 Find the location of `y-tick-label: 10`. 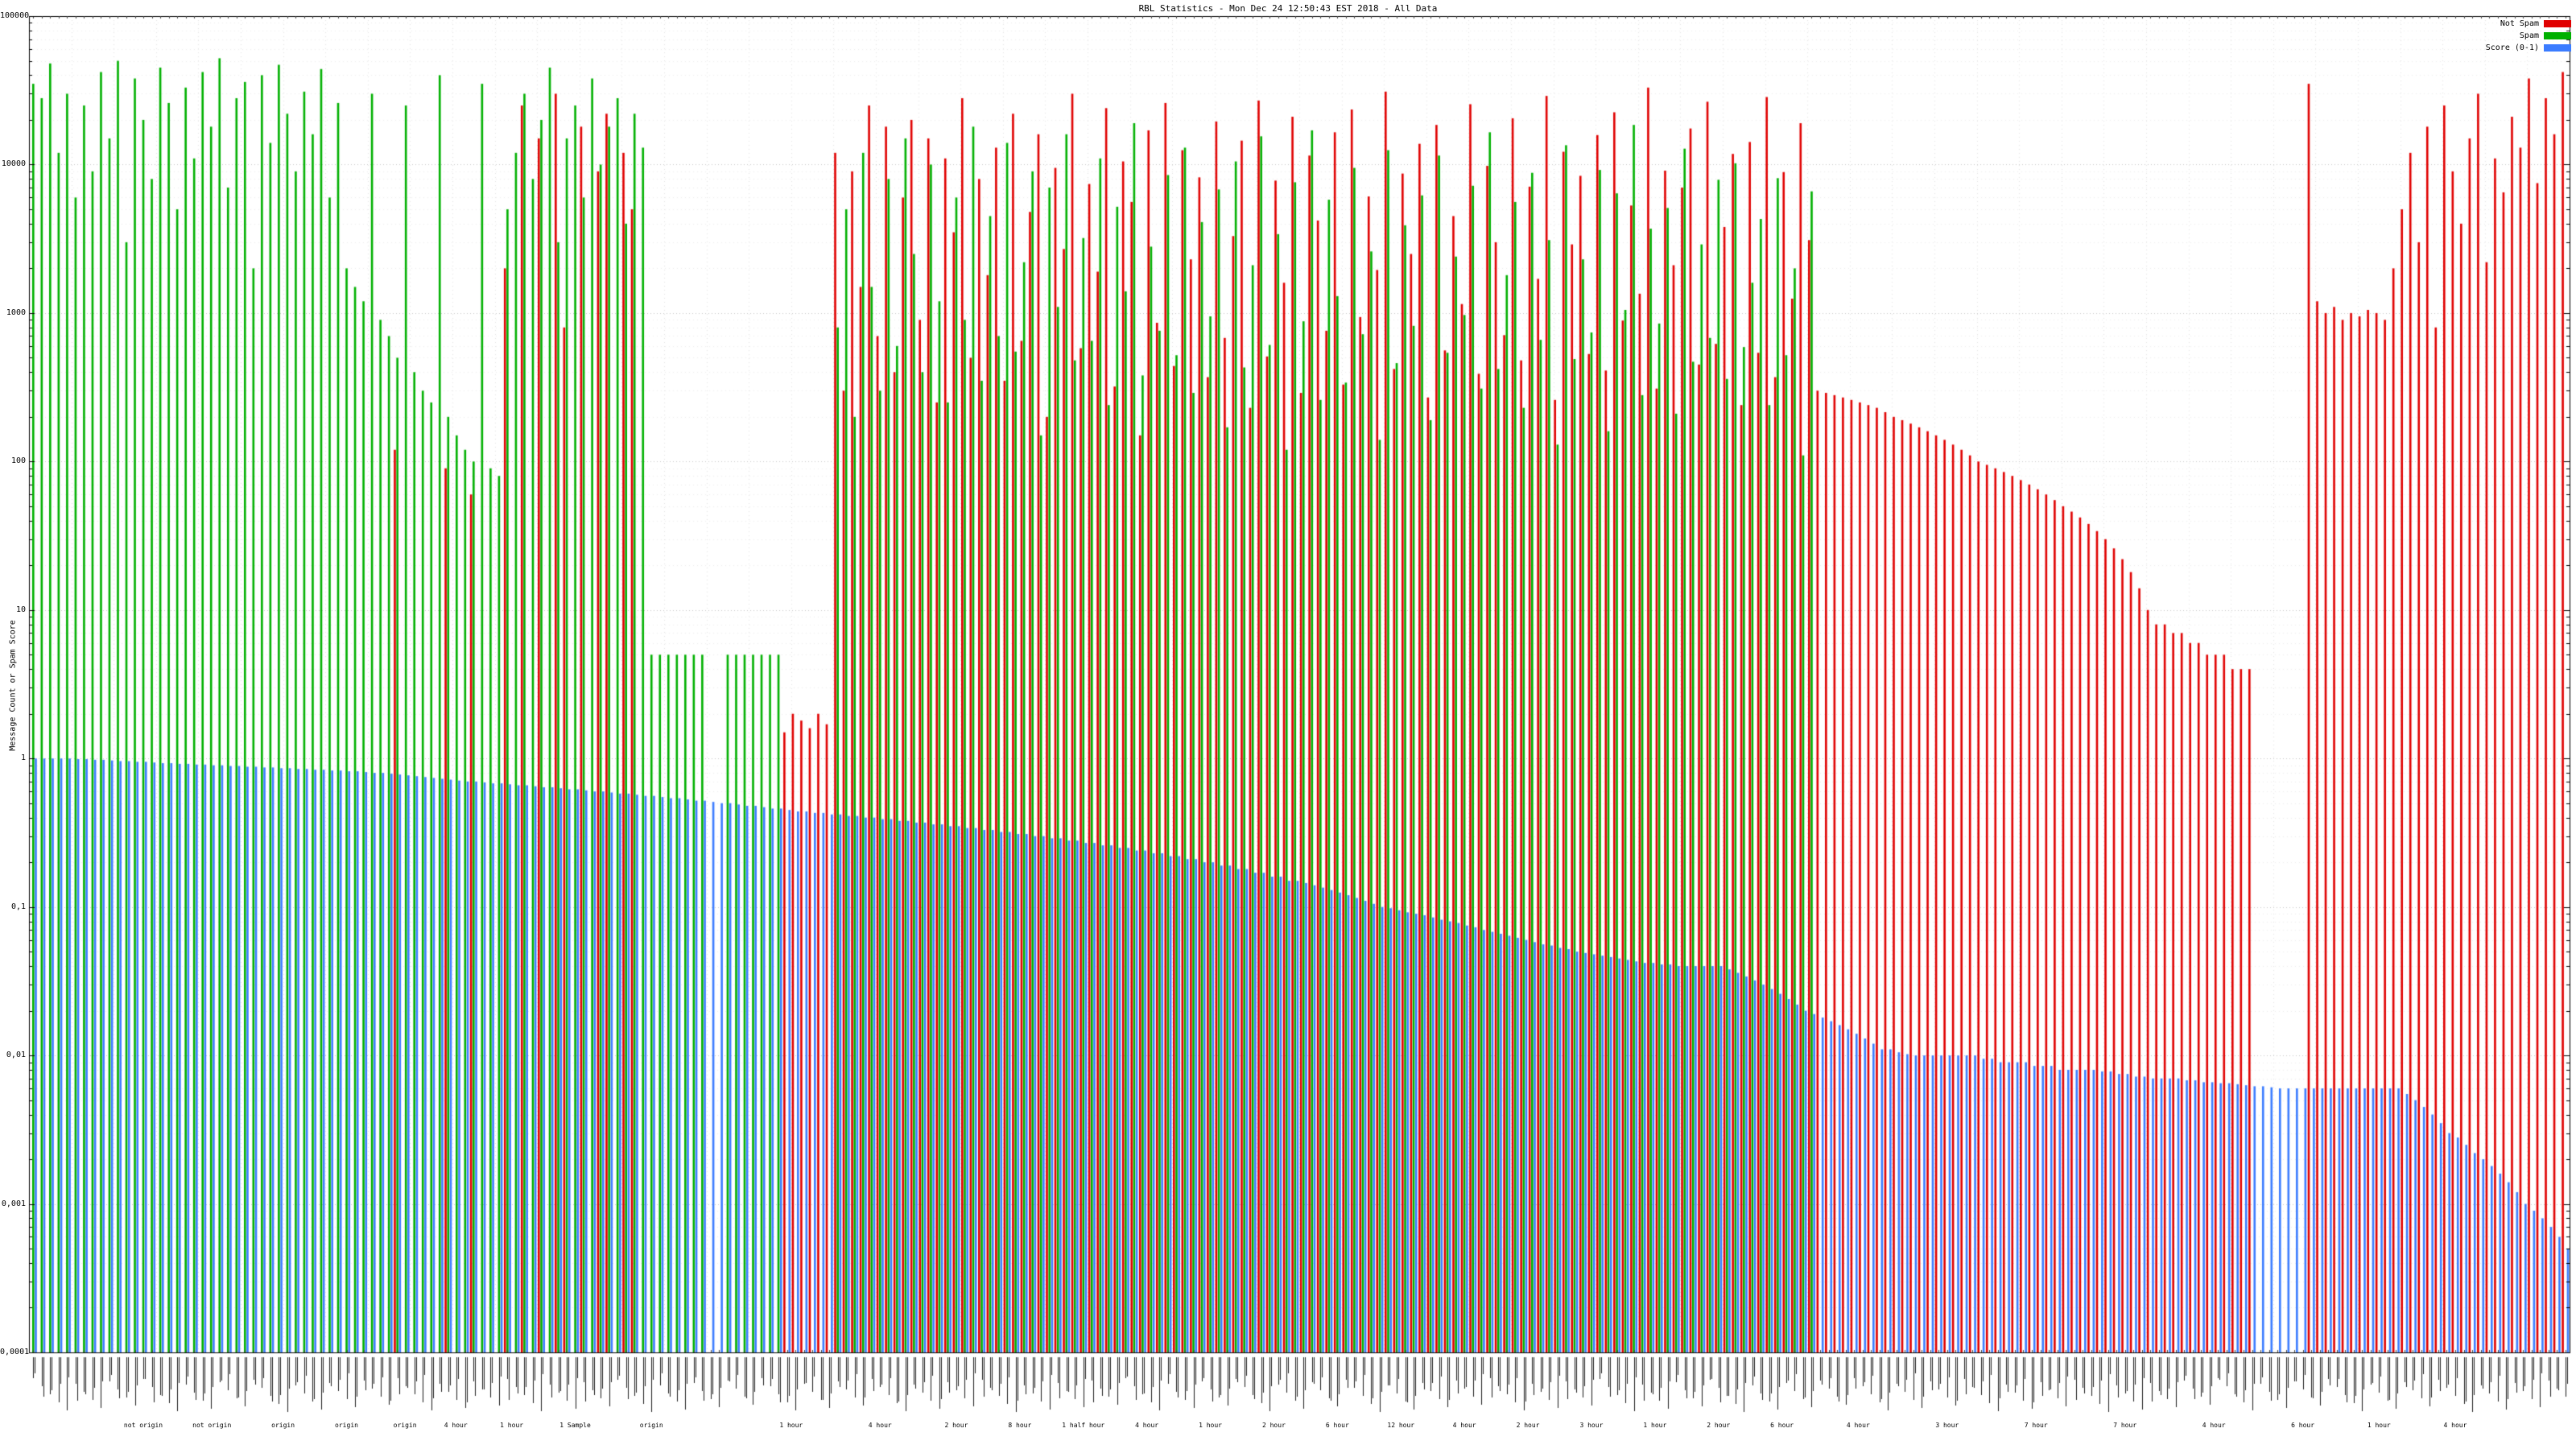

y-tick-label: 10 is located at coordinates (20, 609).